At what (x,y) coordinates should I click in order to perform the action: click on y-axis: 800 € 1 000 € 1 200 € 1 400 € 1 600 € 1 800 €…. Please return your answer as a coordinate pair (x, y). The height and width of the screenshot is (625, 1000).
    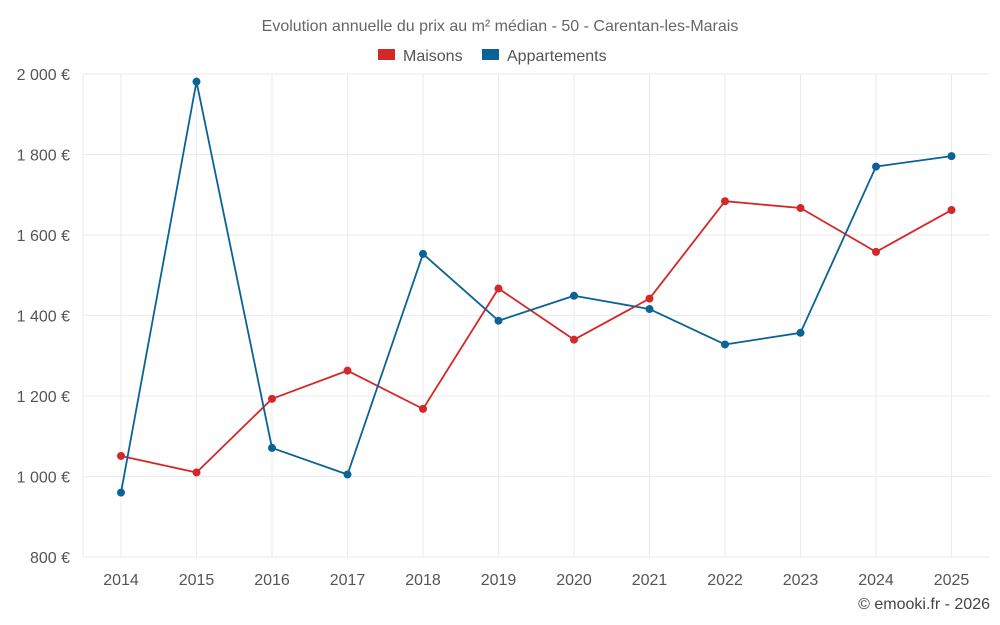
    Looking at the image, I should click on (43, 317).